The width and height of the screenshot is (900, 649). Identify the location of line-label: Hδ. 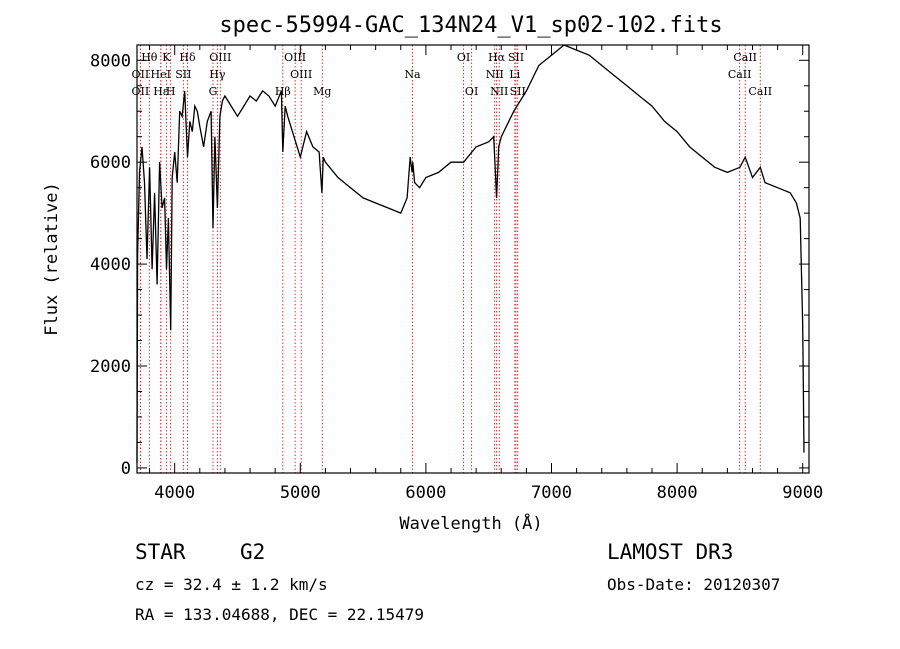
(187, 57).